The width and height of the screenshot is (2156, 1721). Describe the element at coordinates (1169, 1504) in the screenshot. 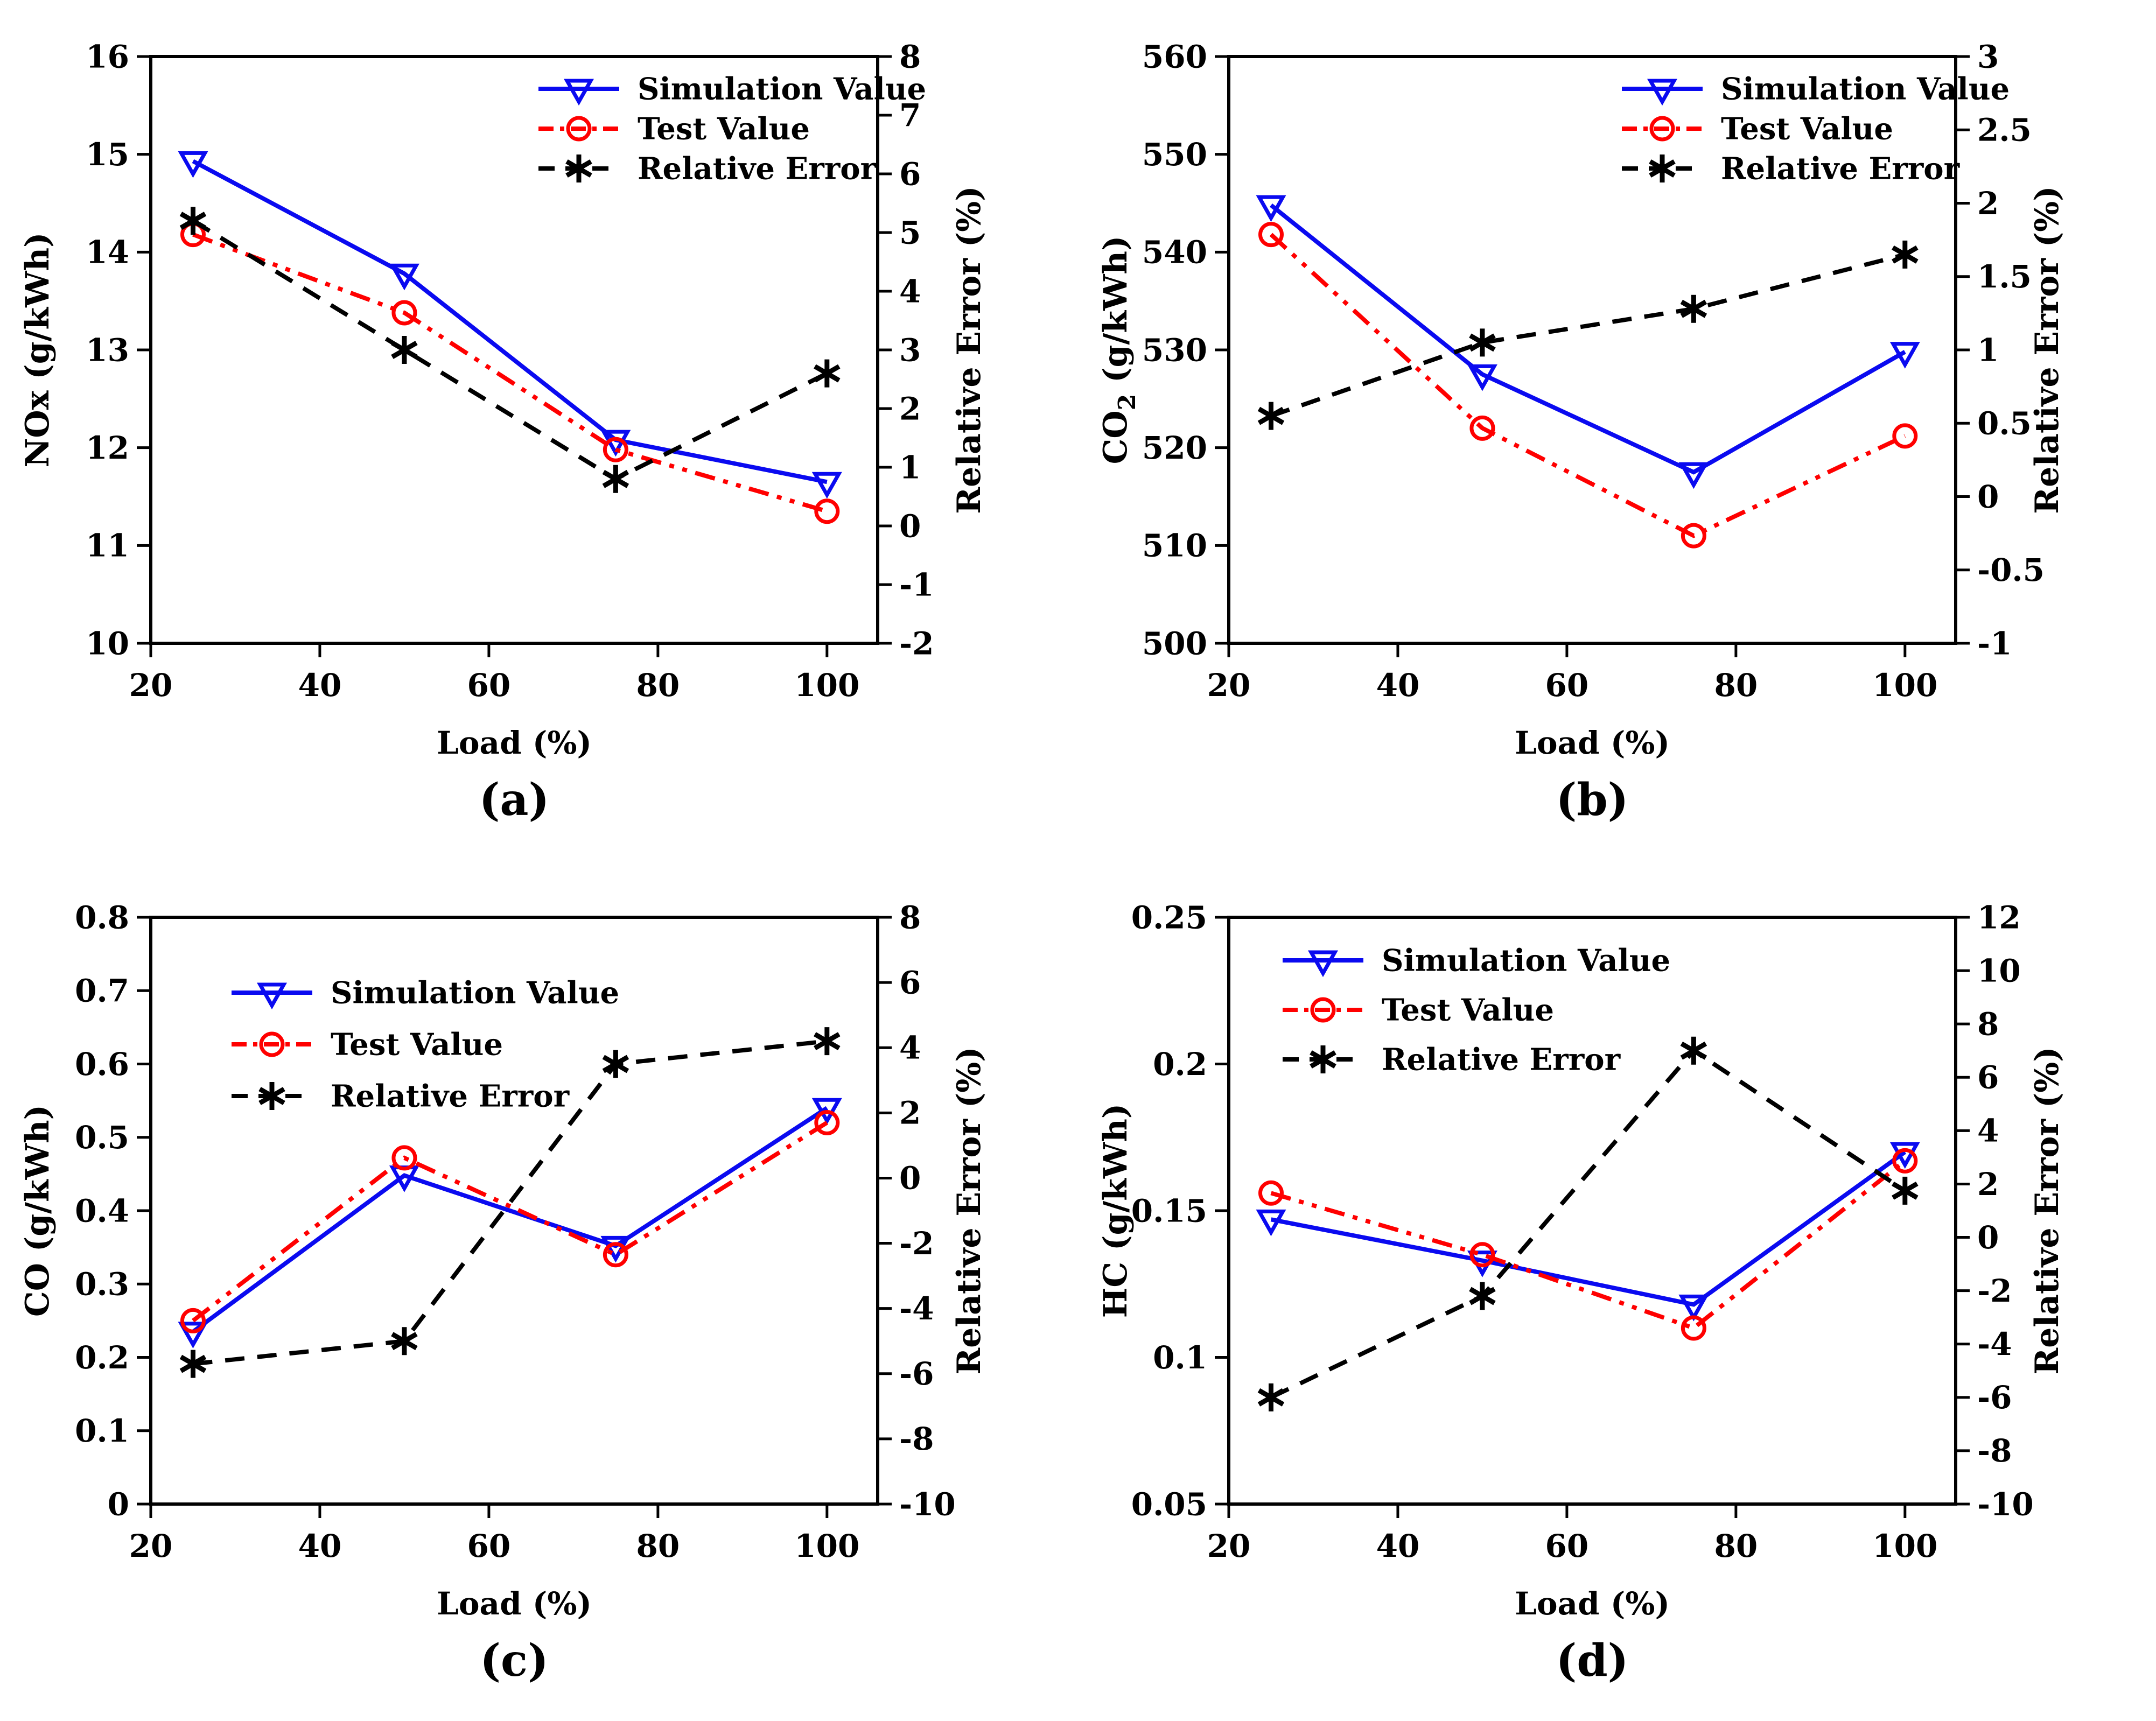

I see `y-left-tick-label: 0.05` at that location.